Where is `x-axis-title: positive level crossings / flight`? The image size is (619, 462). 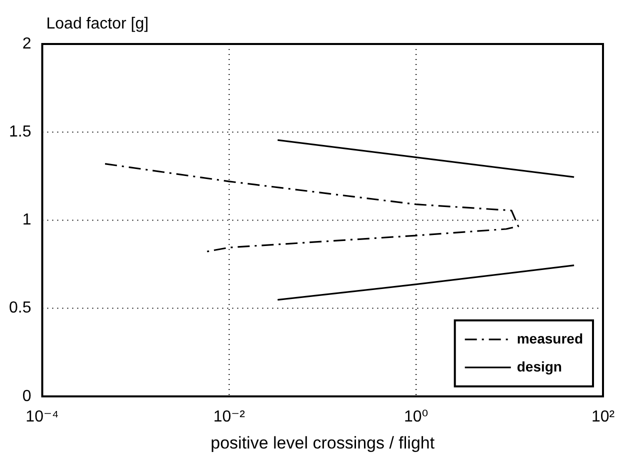 x-axis-title: positive level crossings / flight is located at coordinates (322, 442).